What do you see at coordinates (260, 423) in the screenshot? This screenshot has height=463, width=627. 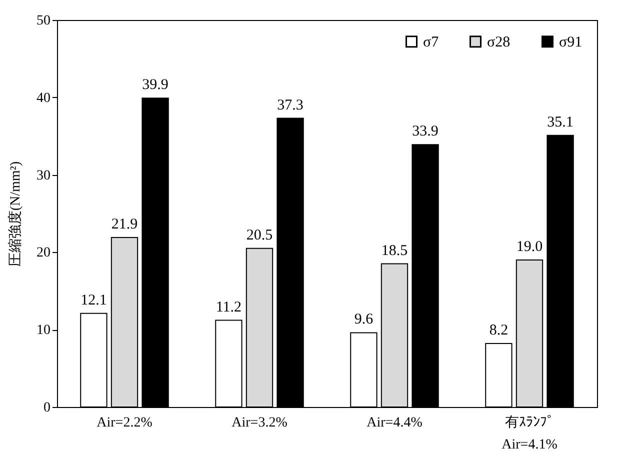 I see `x-tick-label: Air=3.2%` at bounding box center [260, 423].